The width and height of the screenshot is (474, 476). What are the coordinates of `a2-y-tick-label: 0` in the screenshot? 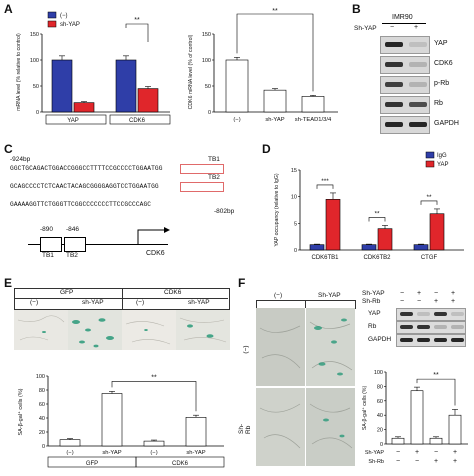 It's located at (209, 113).